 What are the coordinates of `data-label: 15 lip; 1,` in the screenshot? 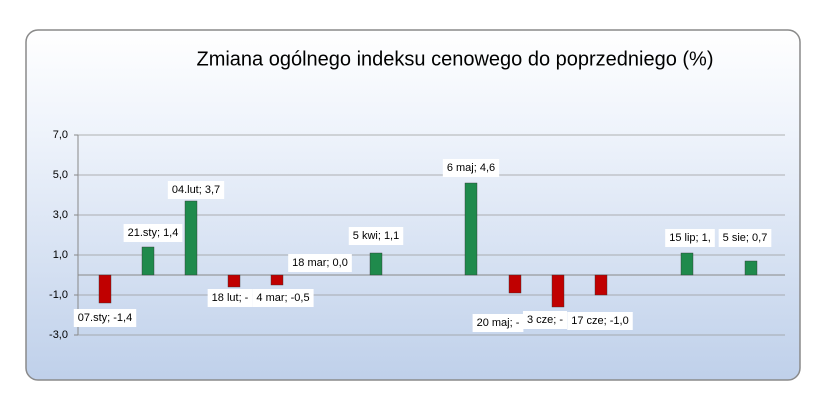 It's located at (690, 238).